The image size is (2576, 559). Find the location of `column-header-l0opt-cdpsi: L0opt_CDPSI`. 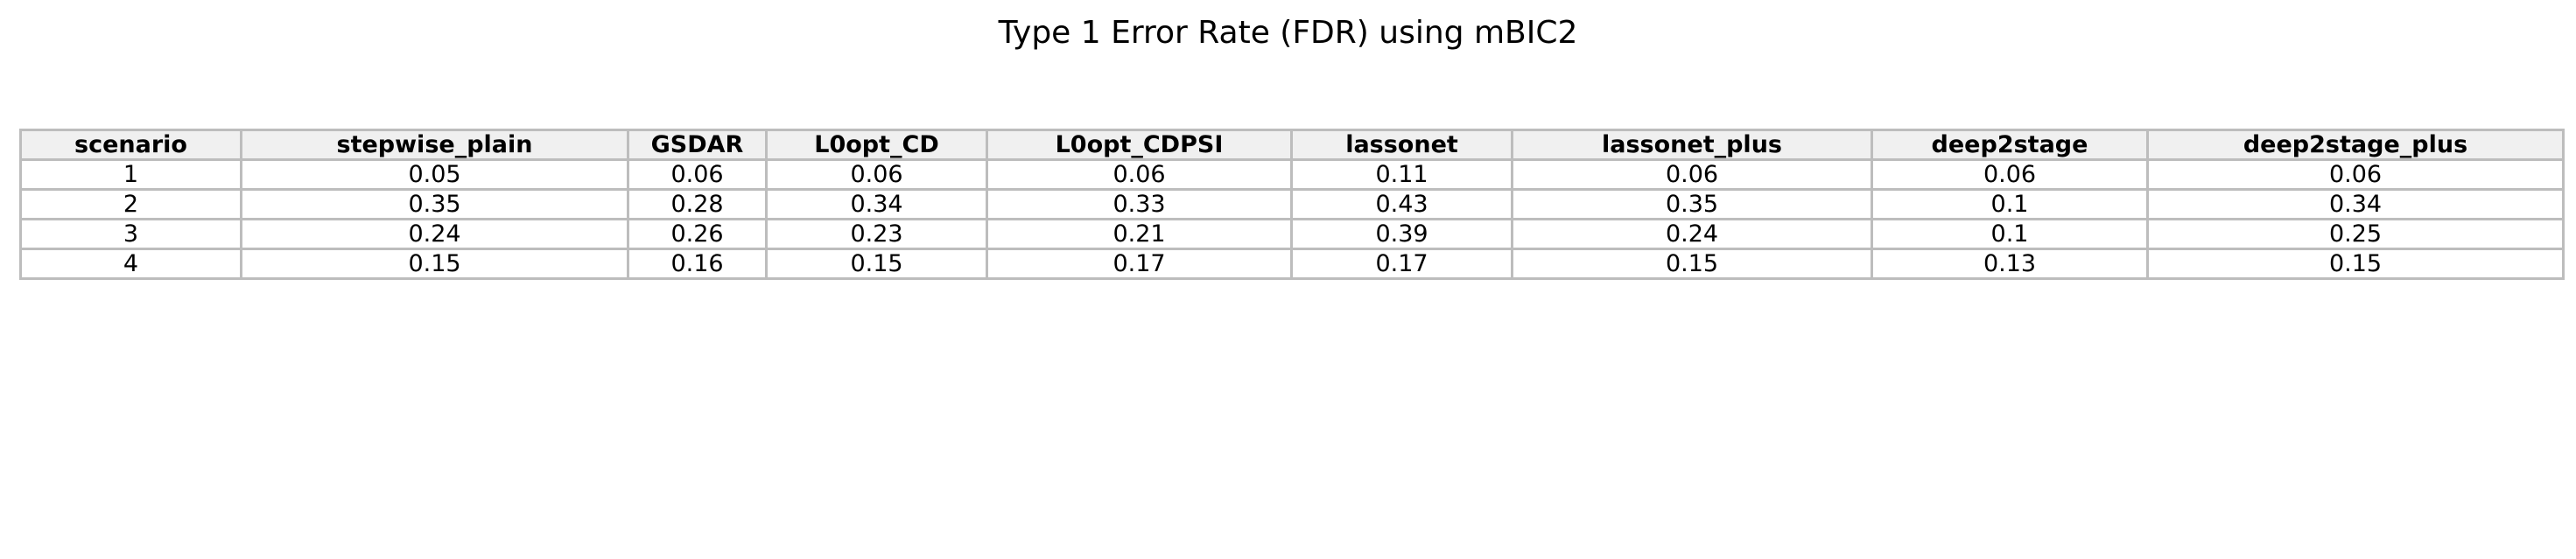

column-header-l0opt-cdpsi: L0opt_CDPSI is located at coordinates (1139, 145).